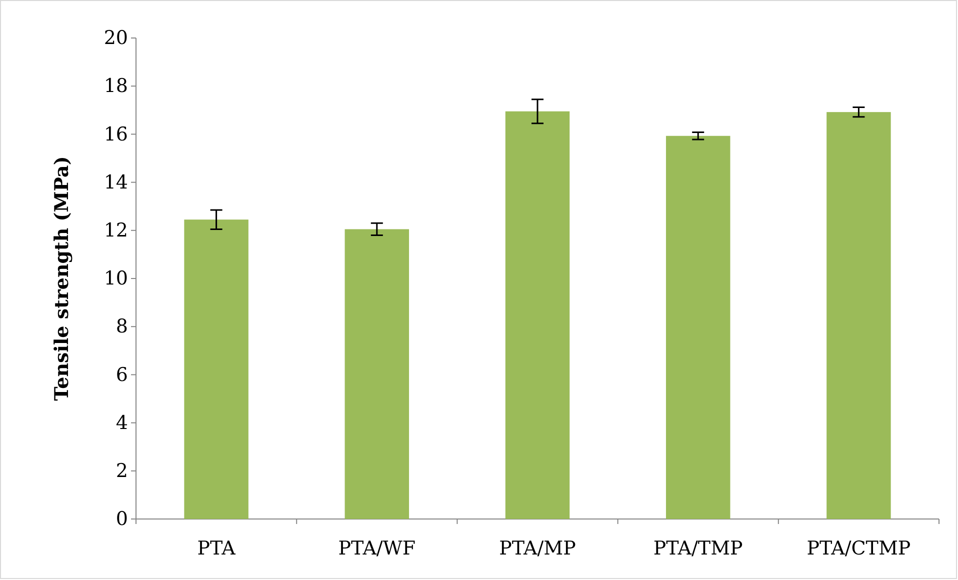 The image size is (958, 580). What do you see at coordinates (698, 548) in the screenshot?
I see `x-tick-label: PTA/TMP` at bounding box center [698, 548].